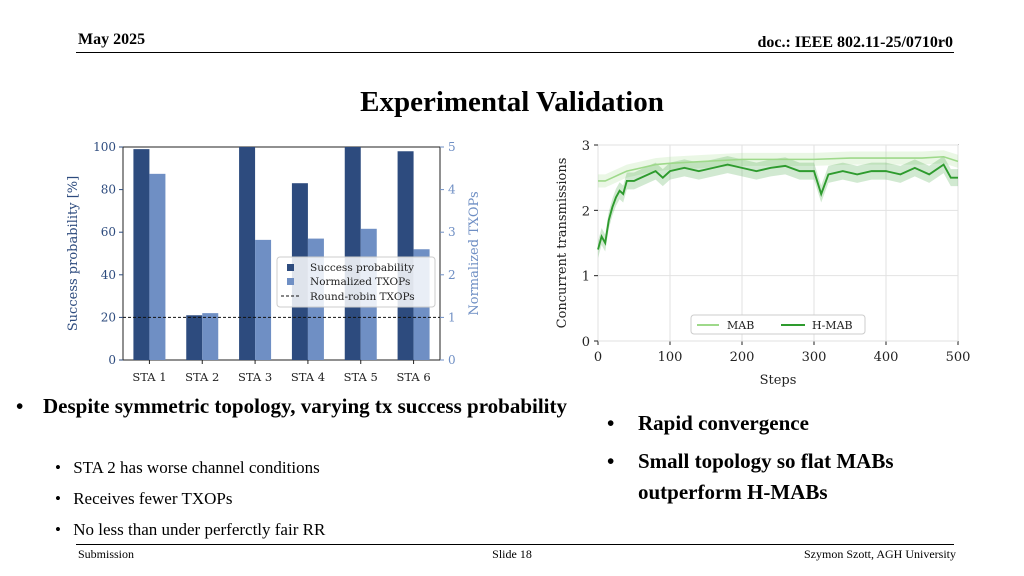 The height and width of the screenshot is (576, 1024). I want to click on legend-label-mab: MAB, so click(740, 325).